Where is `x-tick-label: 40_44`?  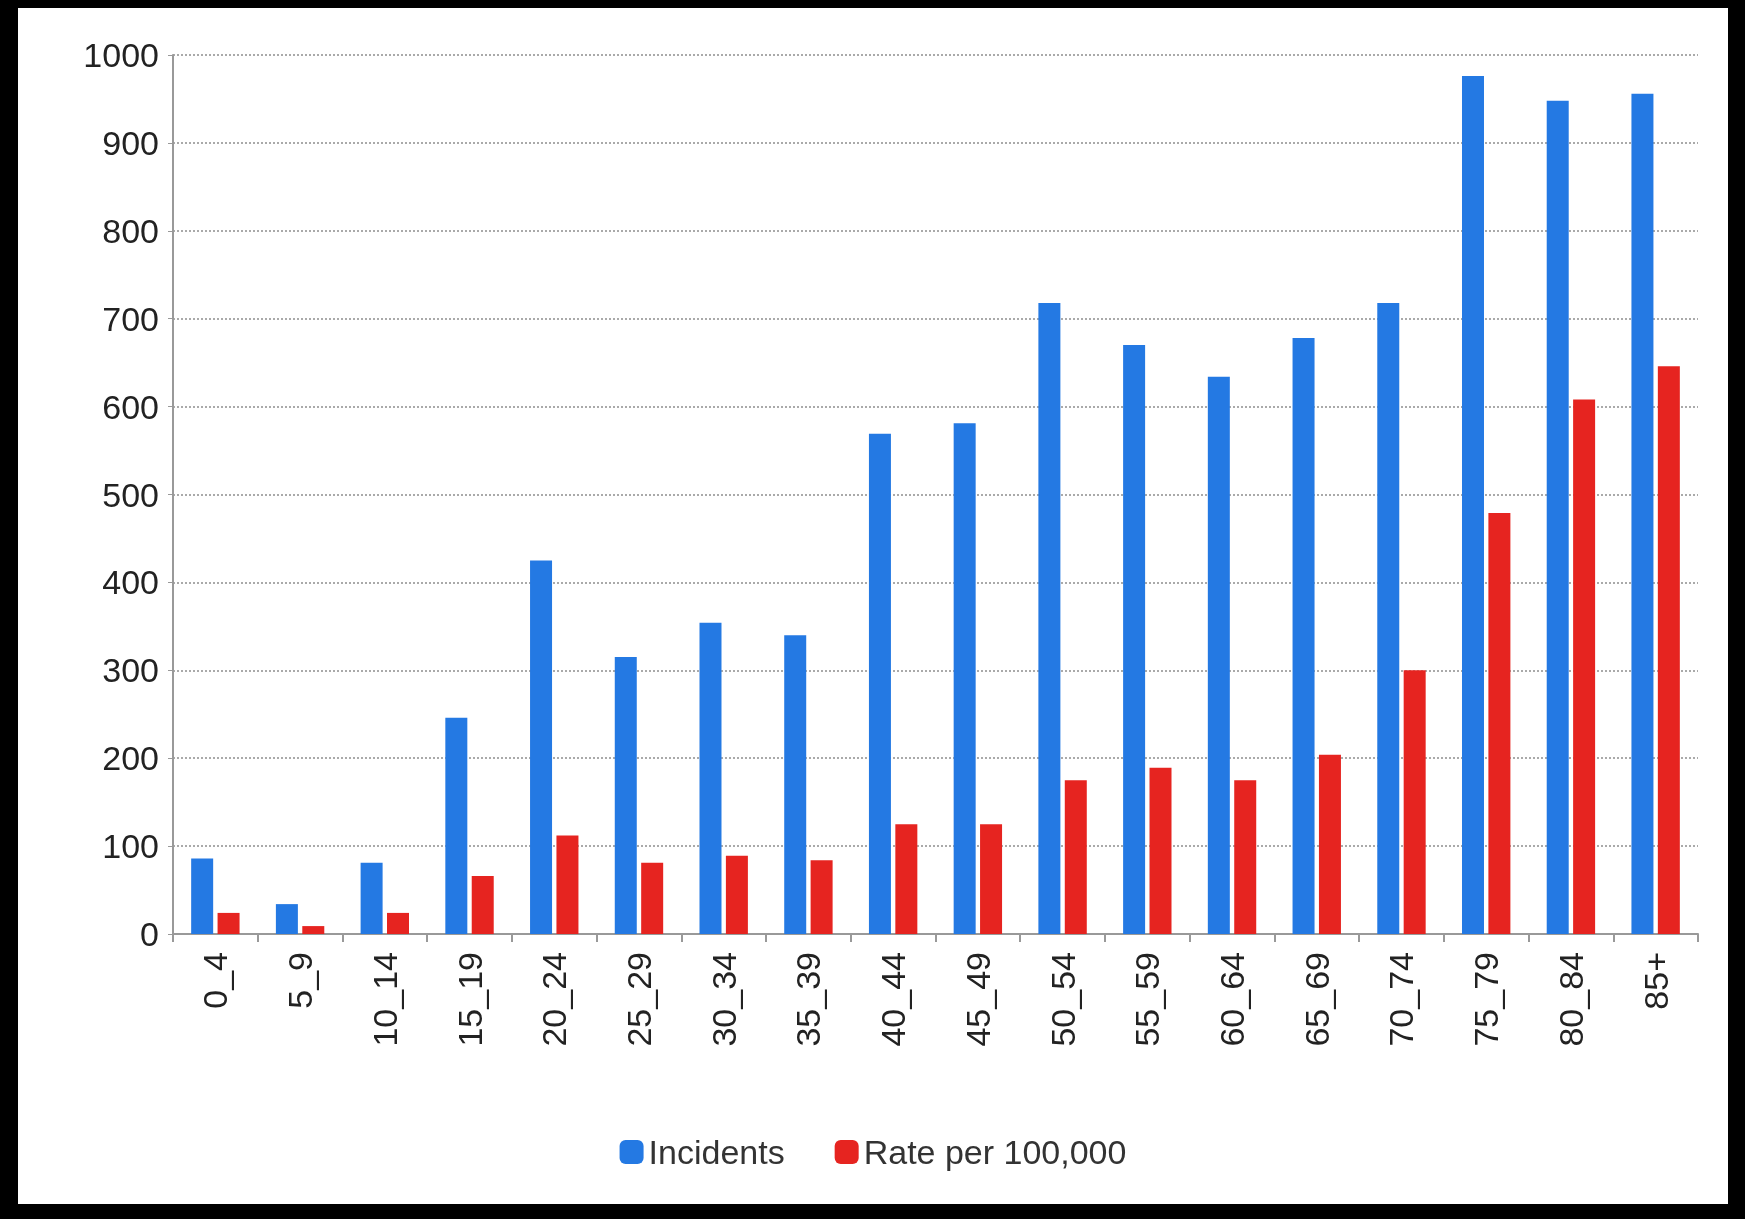 x-tick-label: 40_44 is located at coordinates (893, 999).